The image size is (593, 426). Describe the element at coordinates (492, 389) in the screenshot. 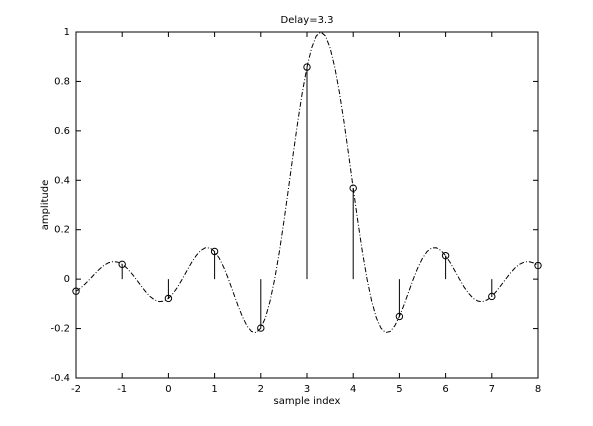

I see `x-tick-label: 7` at that location.